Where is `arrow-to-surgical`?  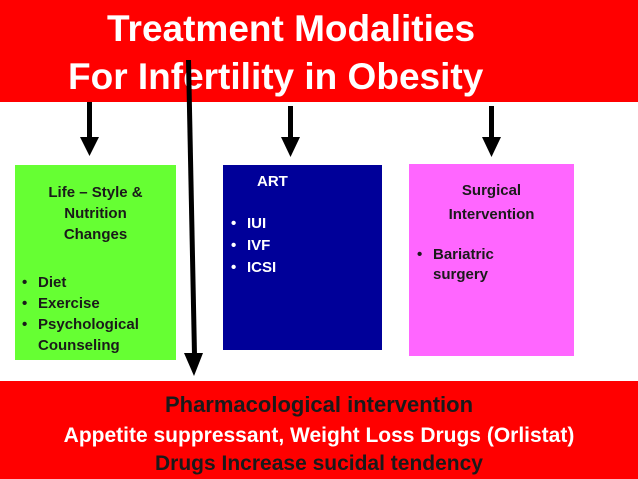 arrow-to-surgical is located at coordinates (491, 131).